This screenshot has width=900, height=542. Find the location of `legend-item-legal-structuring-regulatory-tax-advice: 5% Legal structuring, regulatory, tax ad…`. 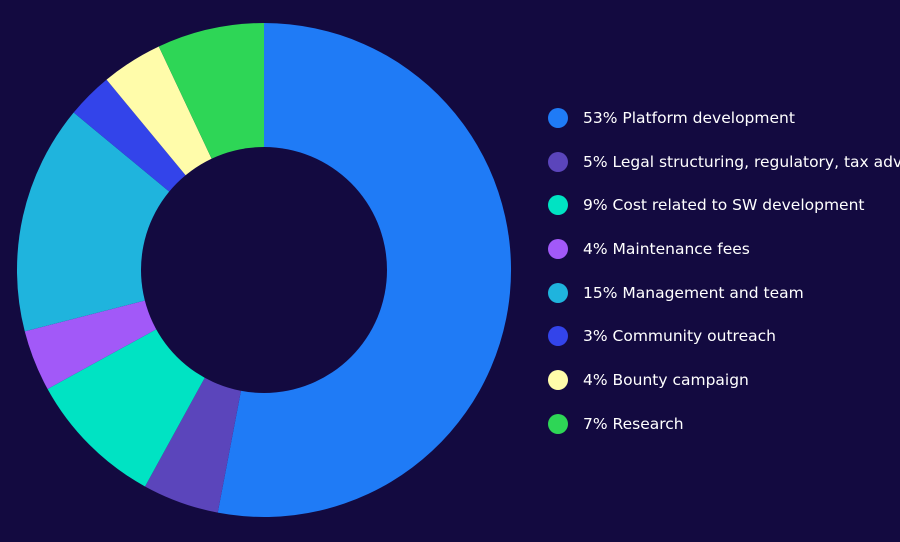

legend-item-legal-structuring-regulatory-tax-advice: 5% Legal structuring, regulatory, tax ad… is located at coordinates (724, 162).